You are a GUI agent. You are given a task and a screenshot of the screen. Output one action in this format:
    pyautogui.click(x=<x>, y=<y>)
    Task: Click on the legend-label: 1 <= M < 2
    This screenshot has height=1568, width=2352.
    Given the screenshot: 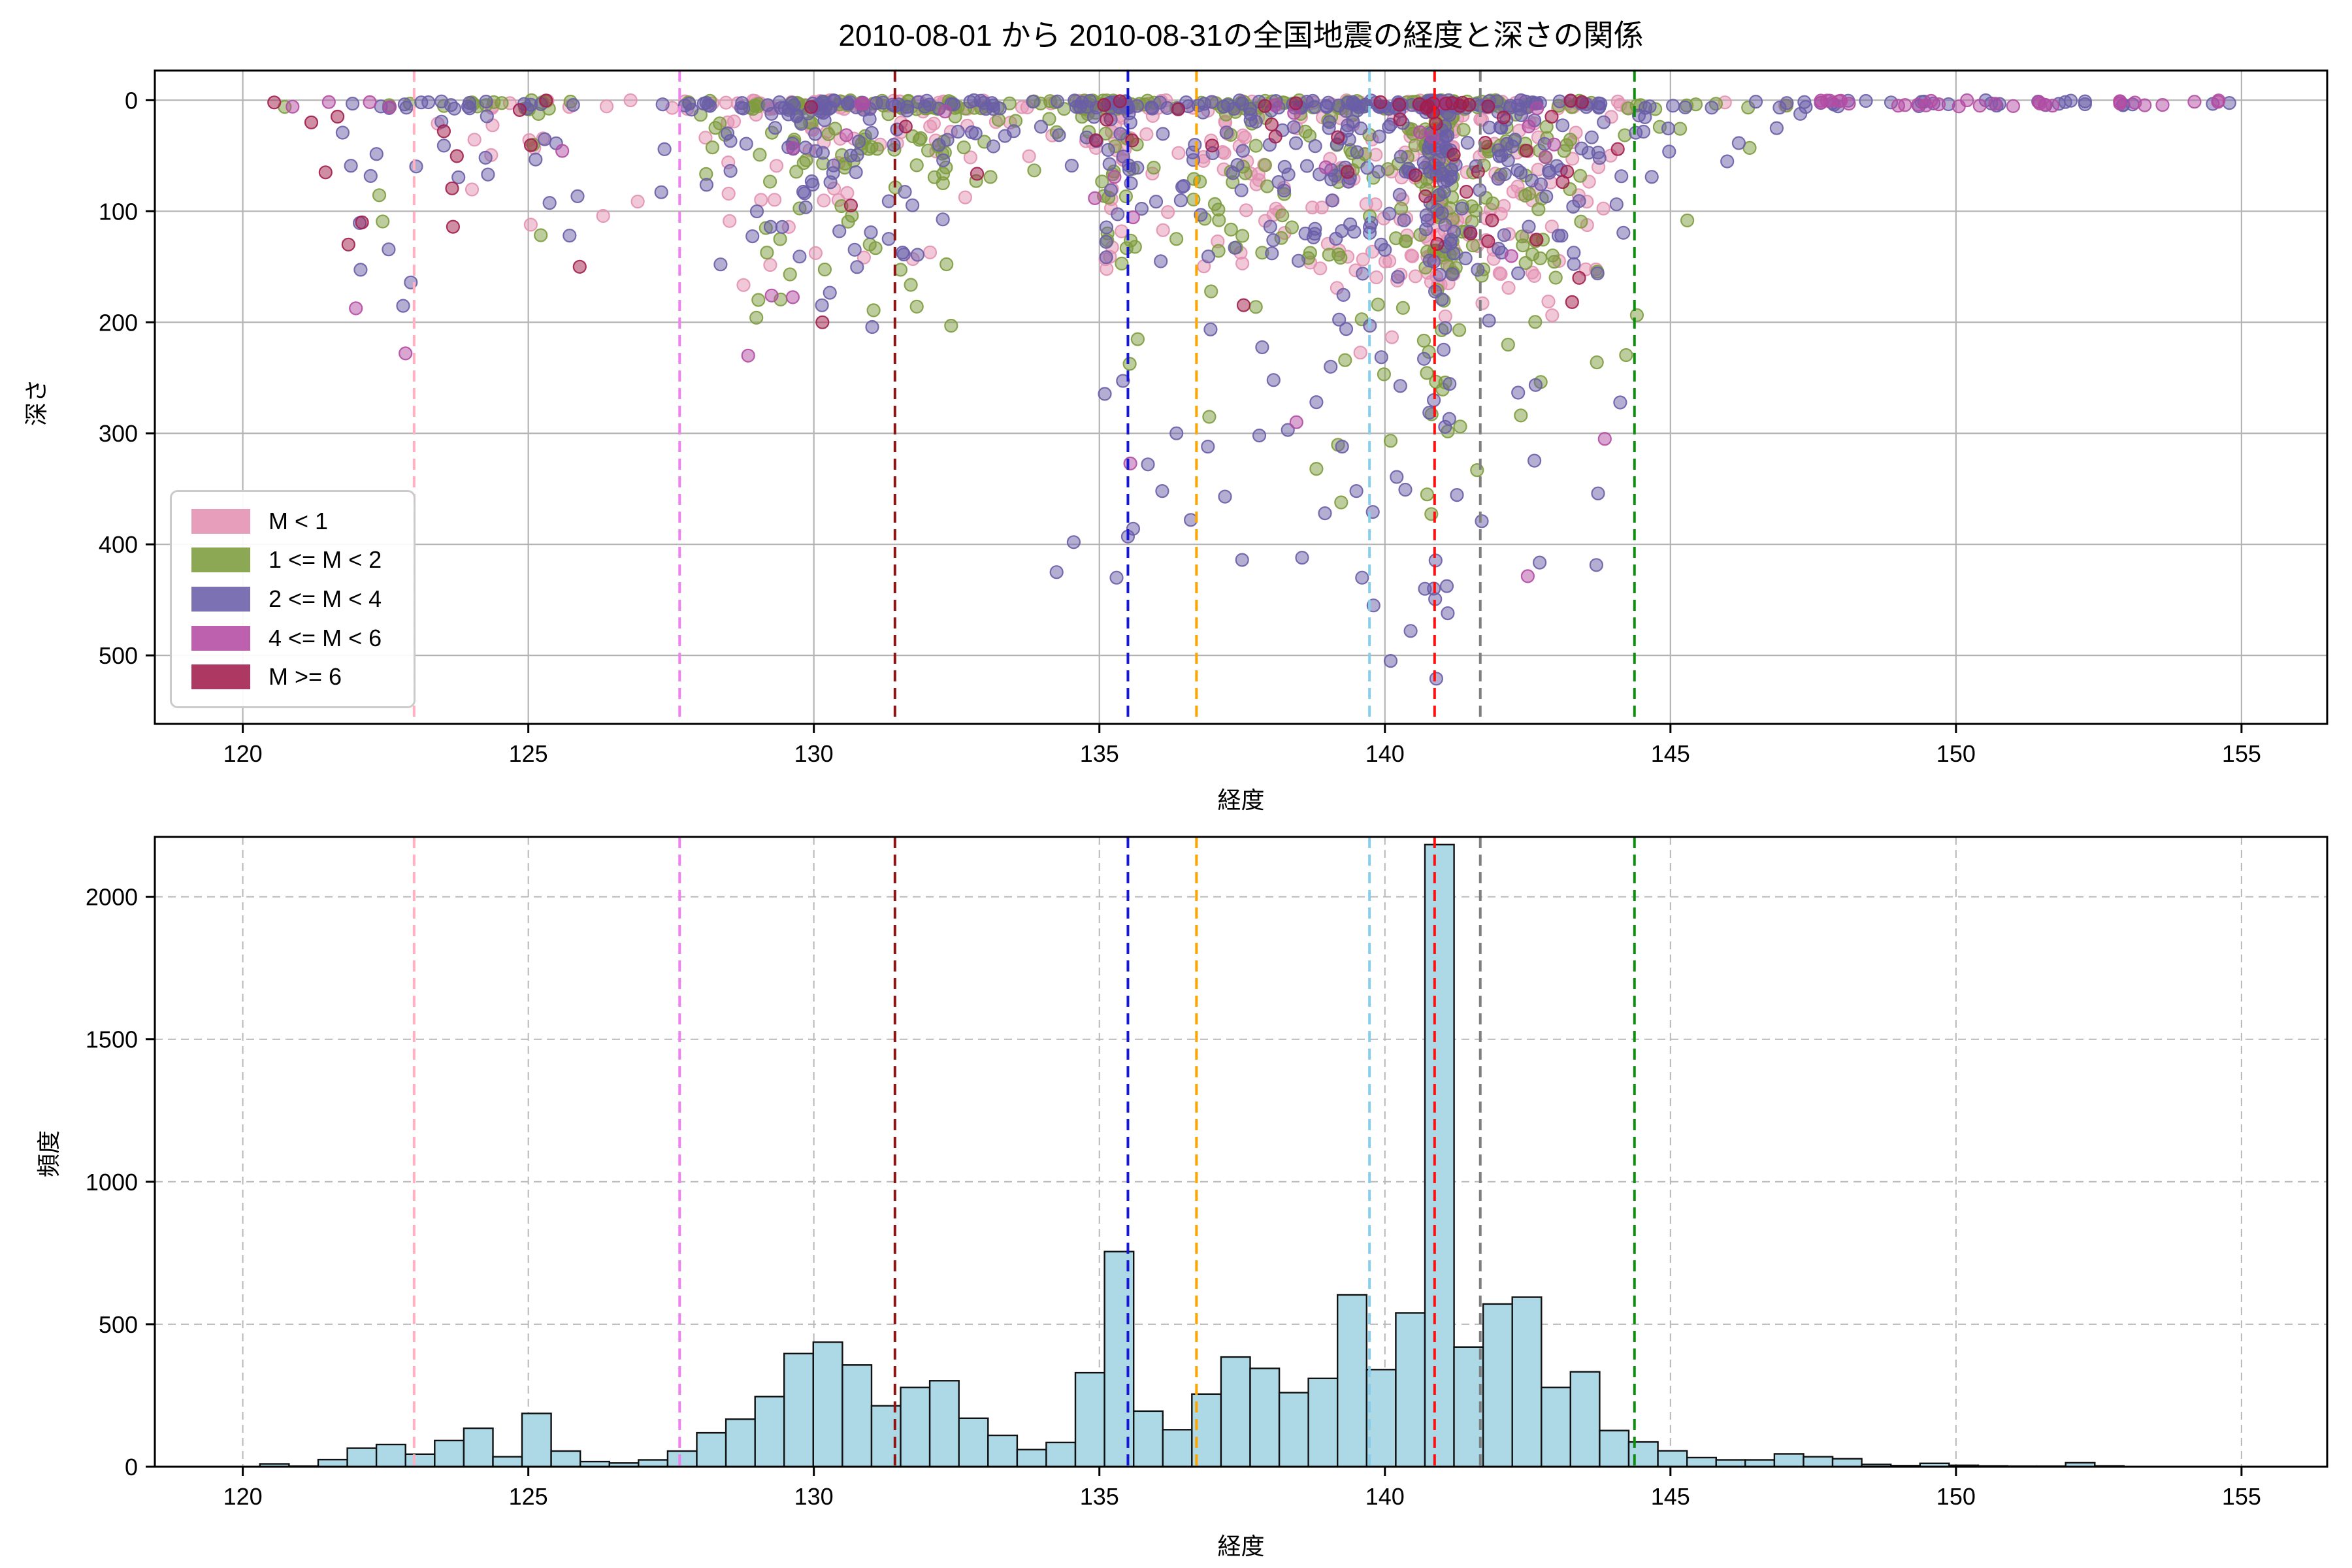 What is the action you would take?
    pyautogui.click(x=325, y=560)
    